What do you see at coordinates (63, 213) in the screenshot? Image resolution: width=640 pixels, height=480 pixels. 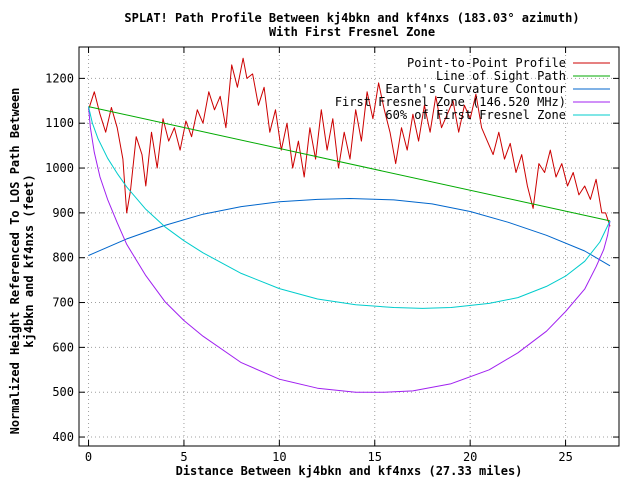 I see `y-tick-label: 900` at bounding box center [63, 213].